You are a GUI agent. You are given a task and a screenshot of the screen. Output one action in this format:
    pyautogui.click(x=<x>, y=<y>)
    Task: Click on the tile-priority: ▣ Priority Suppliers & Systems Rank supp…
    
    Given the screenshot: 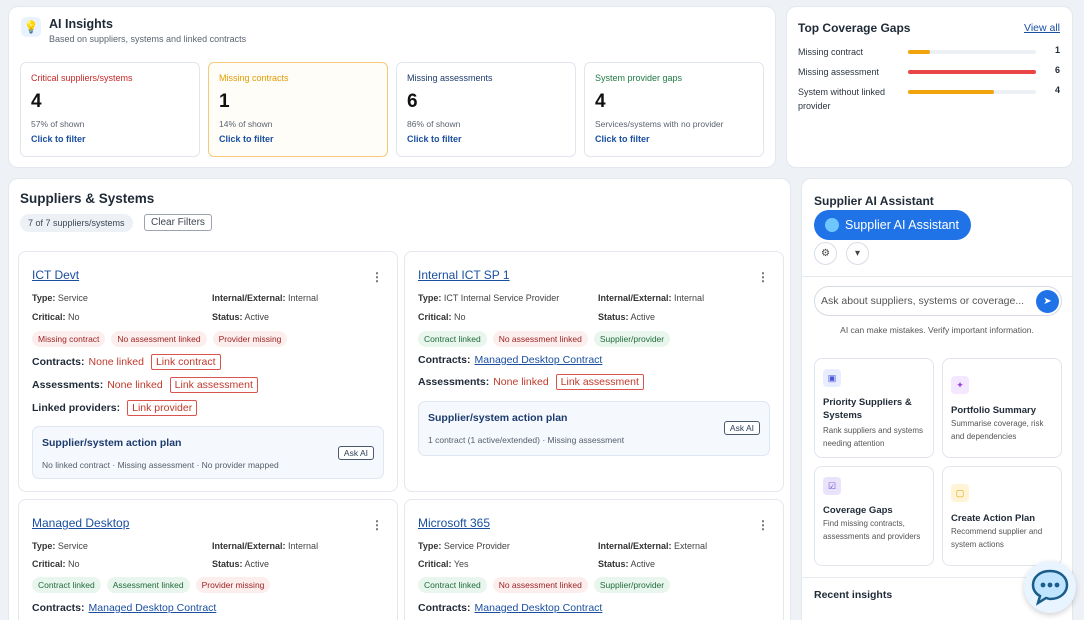 What is the action you would take?
    pyautogui.click(x=874, y=408)
    